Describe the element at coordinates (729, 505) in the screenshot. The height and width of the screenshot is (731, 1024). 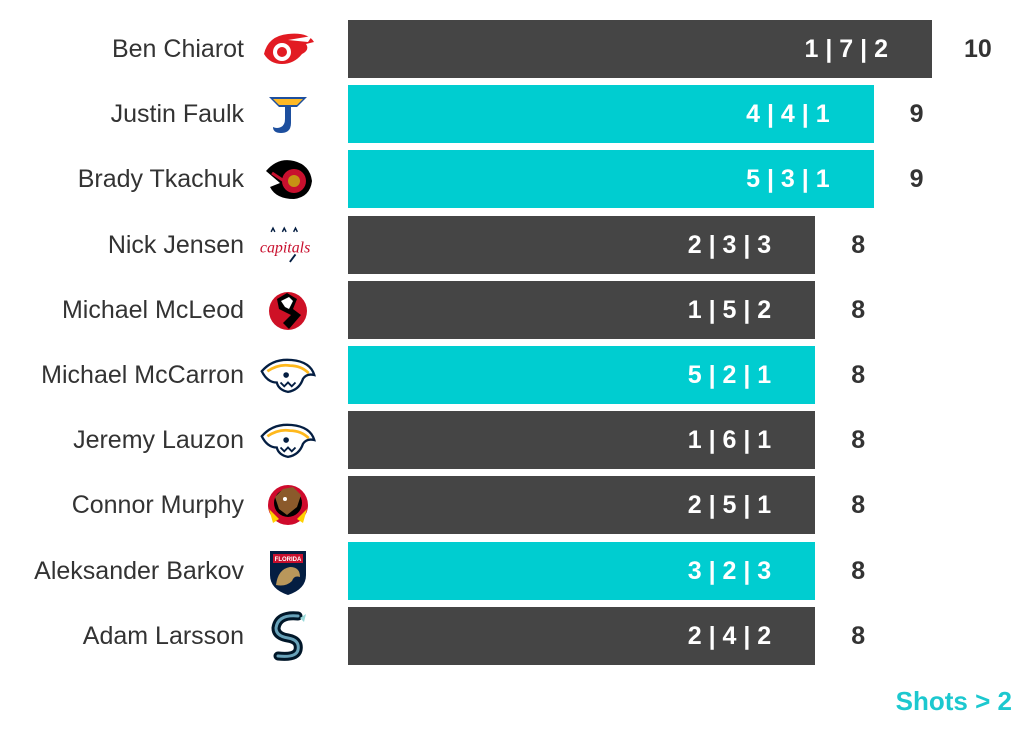
I see `bar-breakdown-label: 2 | 5 | 1` at that location.